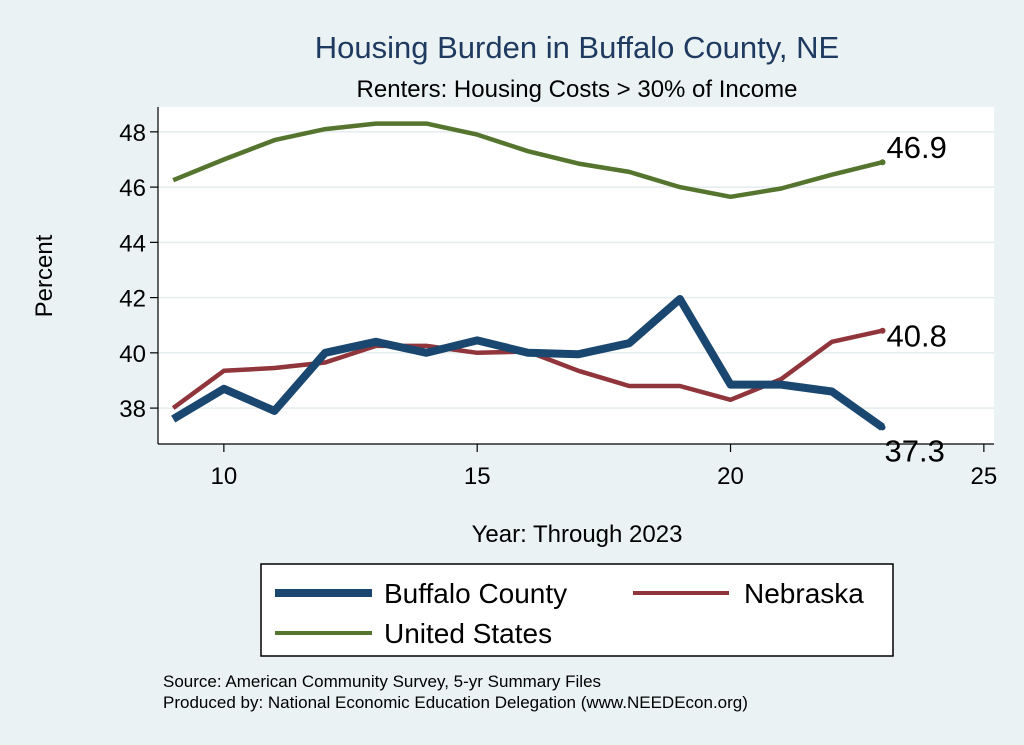  I want to click on legend-box, so click(577, 610).